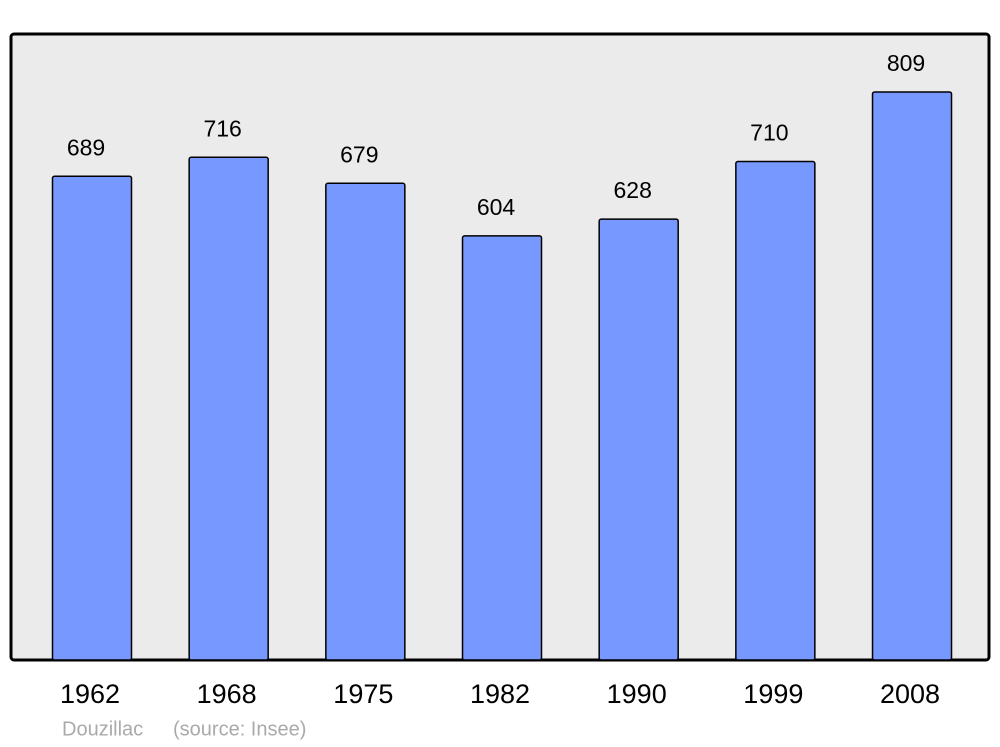  Describe the element at coordinates (102, 729) in the screenshot. I see `place-name: Douzillac` at that location.